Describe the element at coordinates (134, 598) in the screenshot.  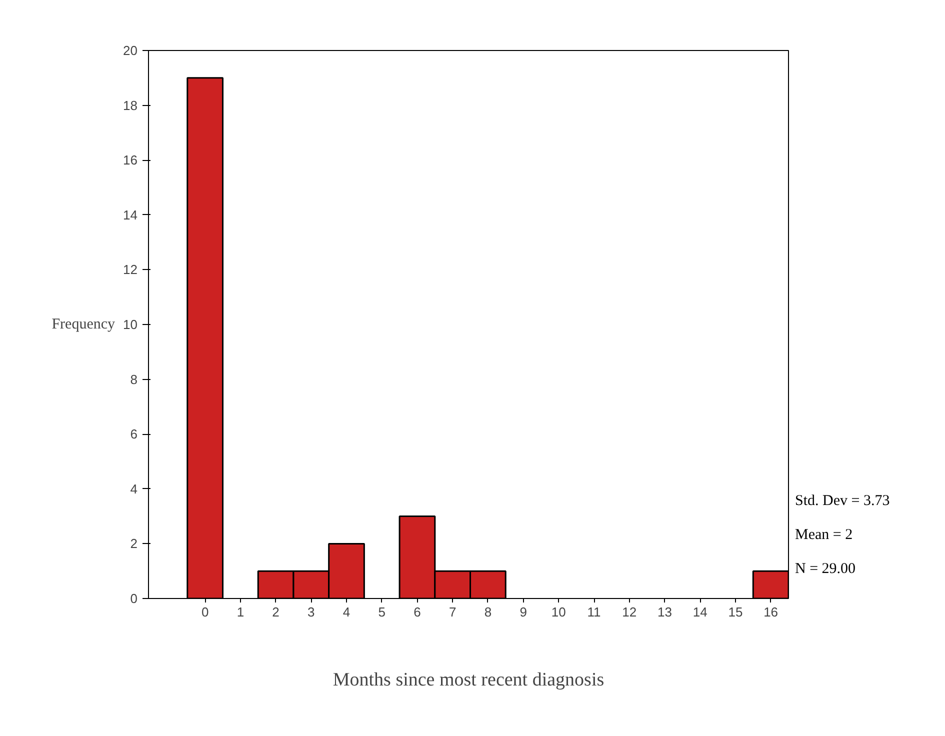
I see `y-tick-label: 0` at that location.